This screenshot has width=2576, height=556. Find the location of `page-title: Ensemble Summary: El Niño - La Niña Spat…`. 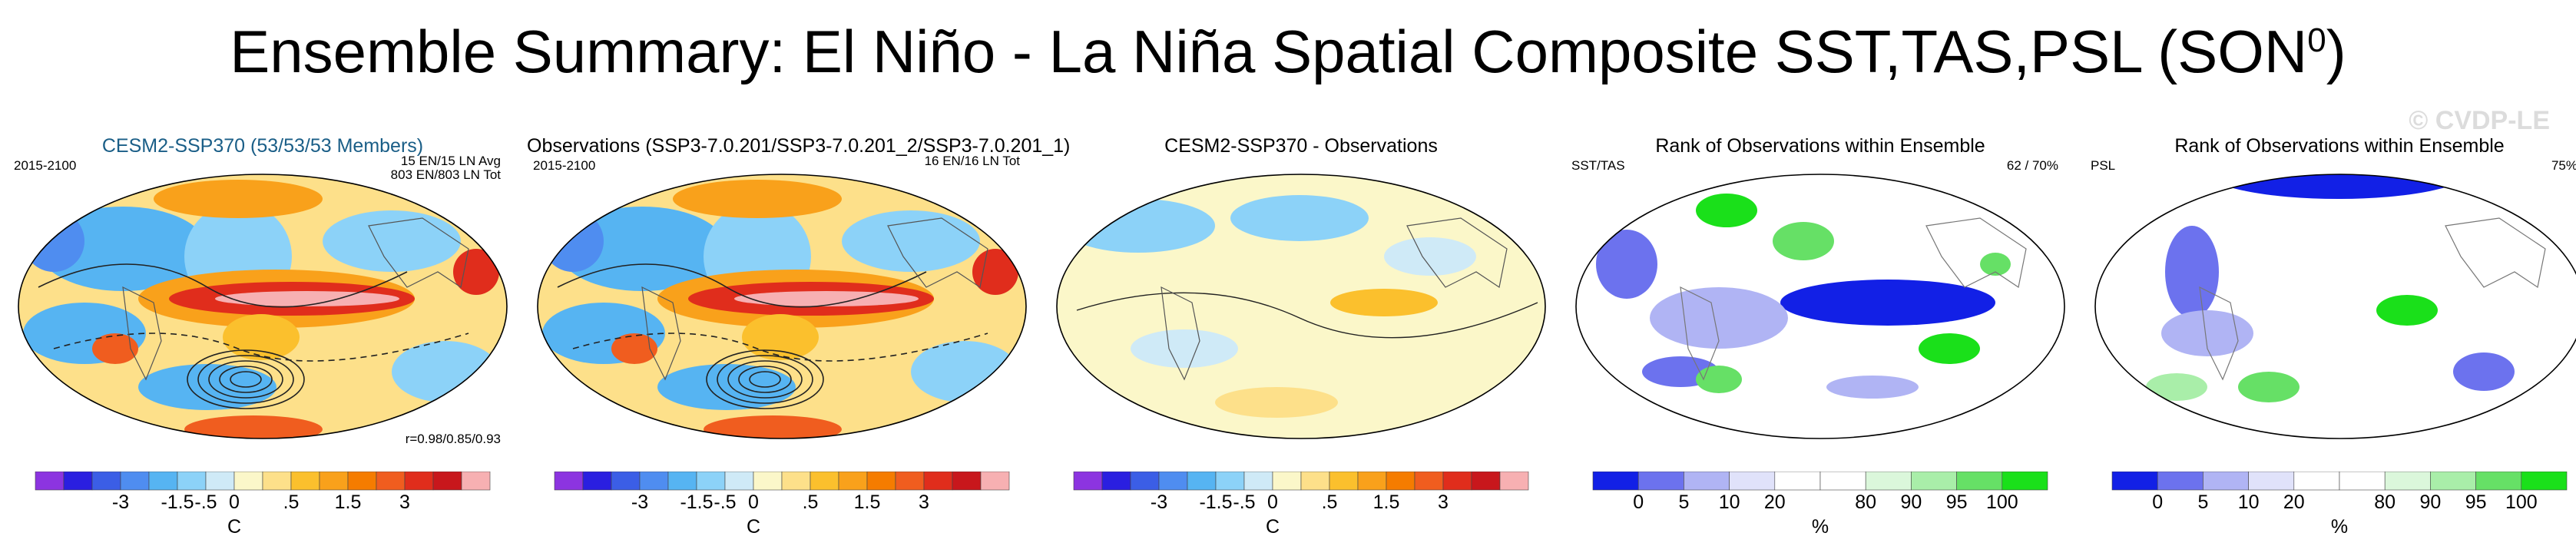

page-title: Ensemble Summary: El Niño - La Niña Spat… is located at coordinates (1288, 52).